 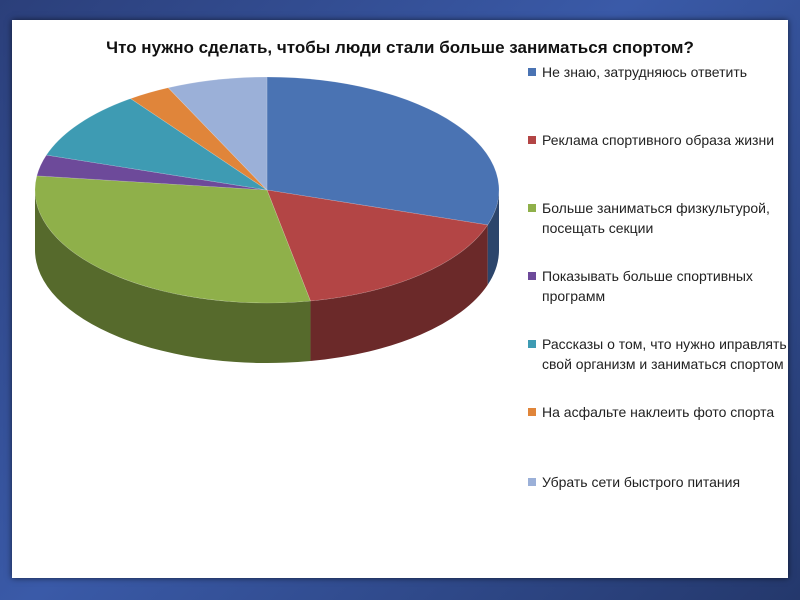 I want to click on slice-реклама-спортивного-образа-жизни-side, so click(x=399, y=292).